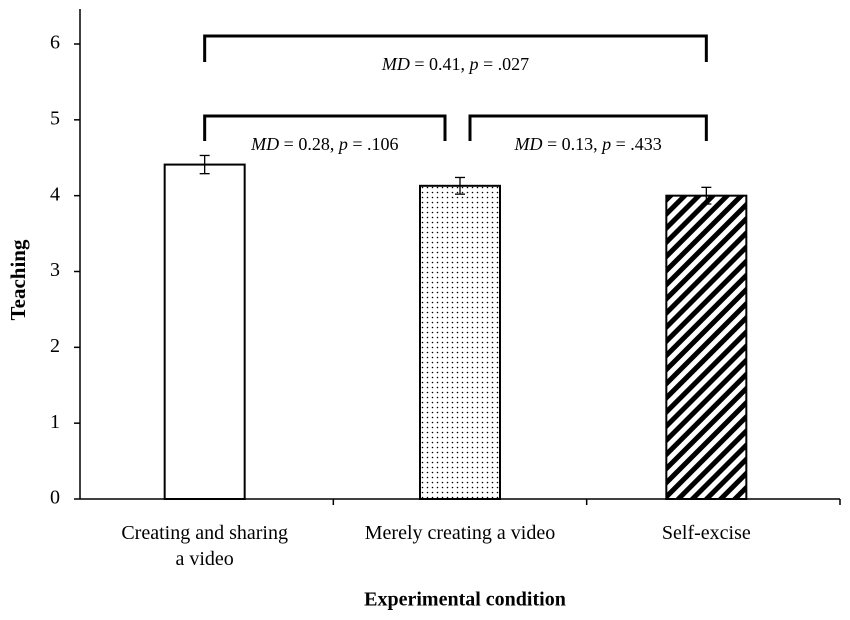  I want to click on y-axis-label: Teaching, so click(18, 279).